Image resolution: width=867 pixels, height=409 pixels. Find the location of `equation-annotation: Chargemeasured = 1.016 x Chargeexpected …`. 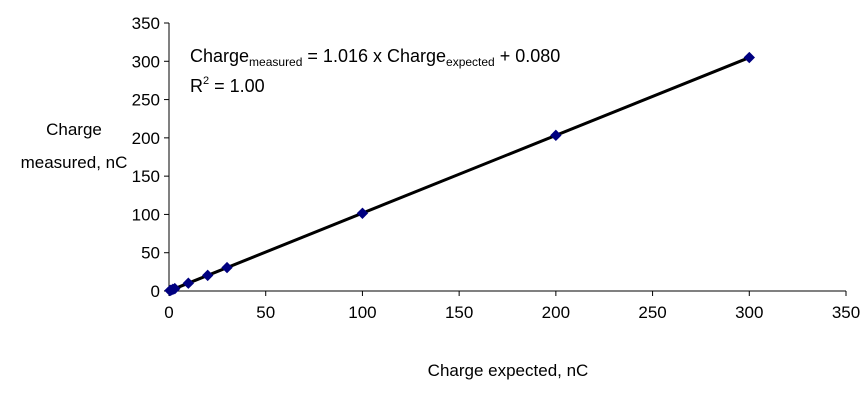

equation-annotation: Chargemeasured = 1.016 x Chargeexpected … is located at coordinates (375, 57).